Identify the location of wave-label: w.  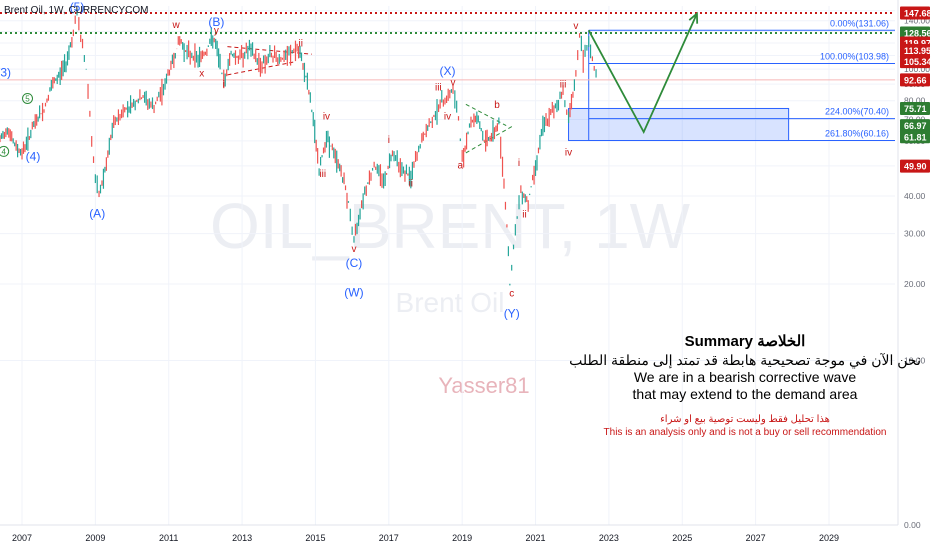
(175, 25).